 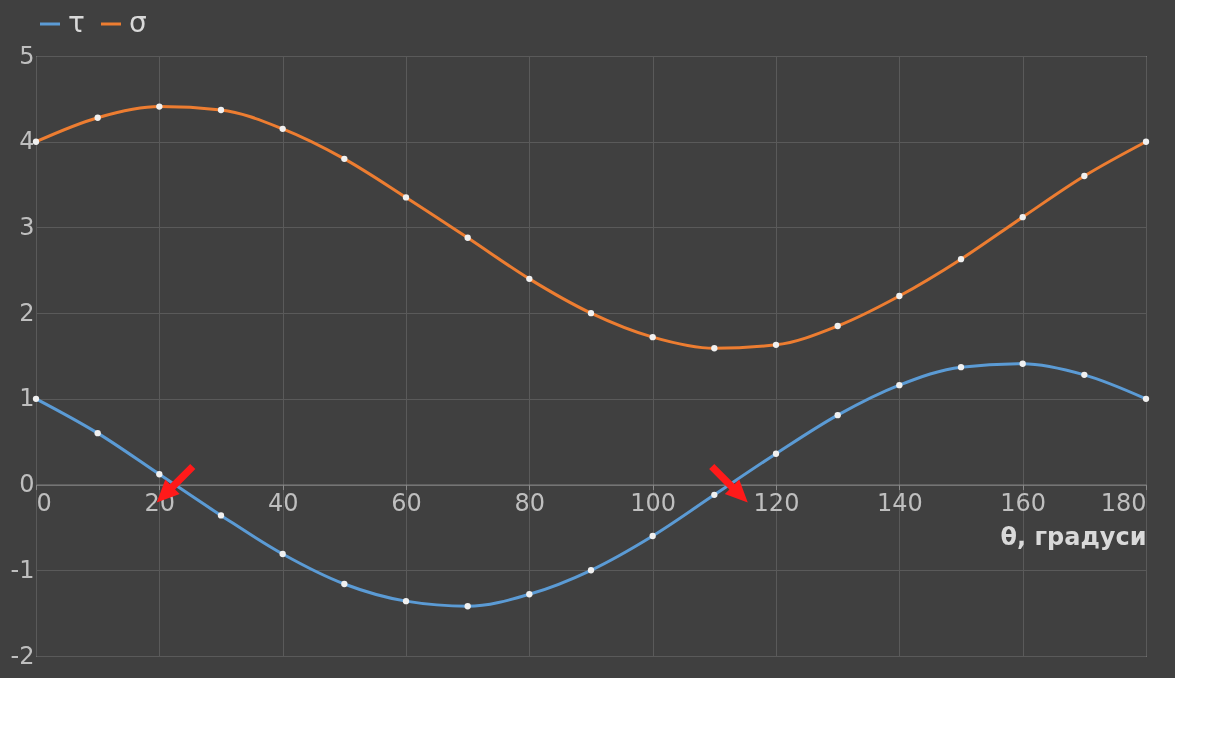 What do you see at coordinates (899, 503) in the screenshot?
I see `x-tick-label: 140` at bounding box center [899, 503].